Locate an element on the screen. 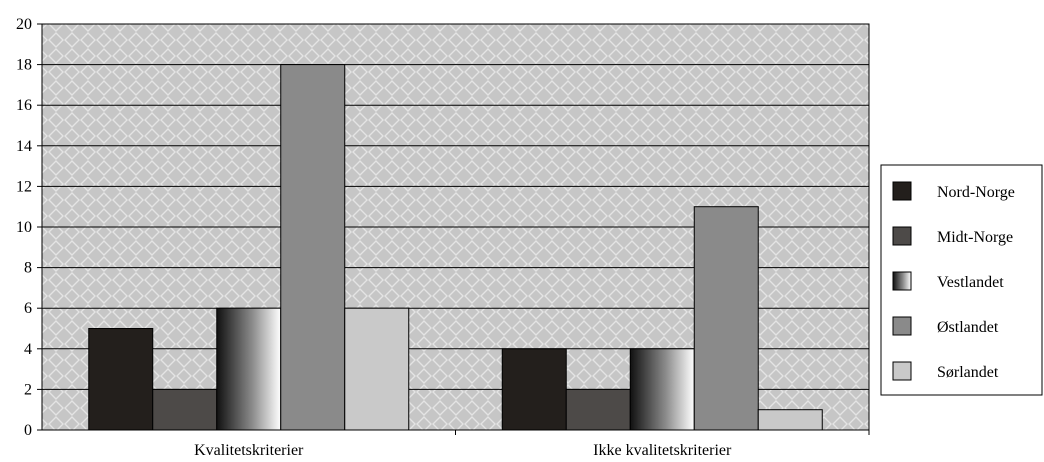 The height and width of the screenshot is (462, 1044). legend-label: Sørlandet is located at coordinates (968, 372).